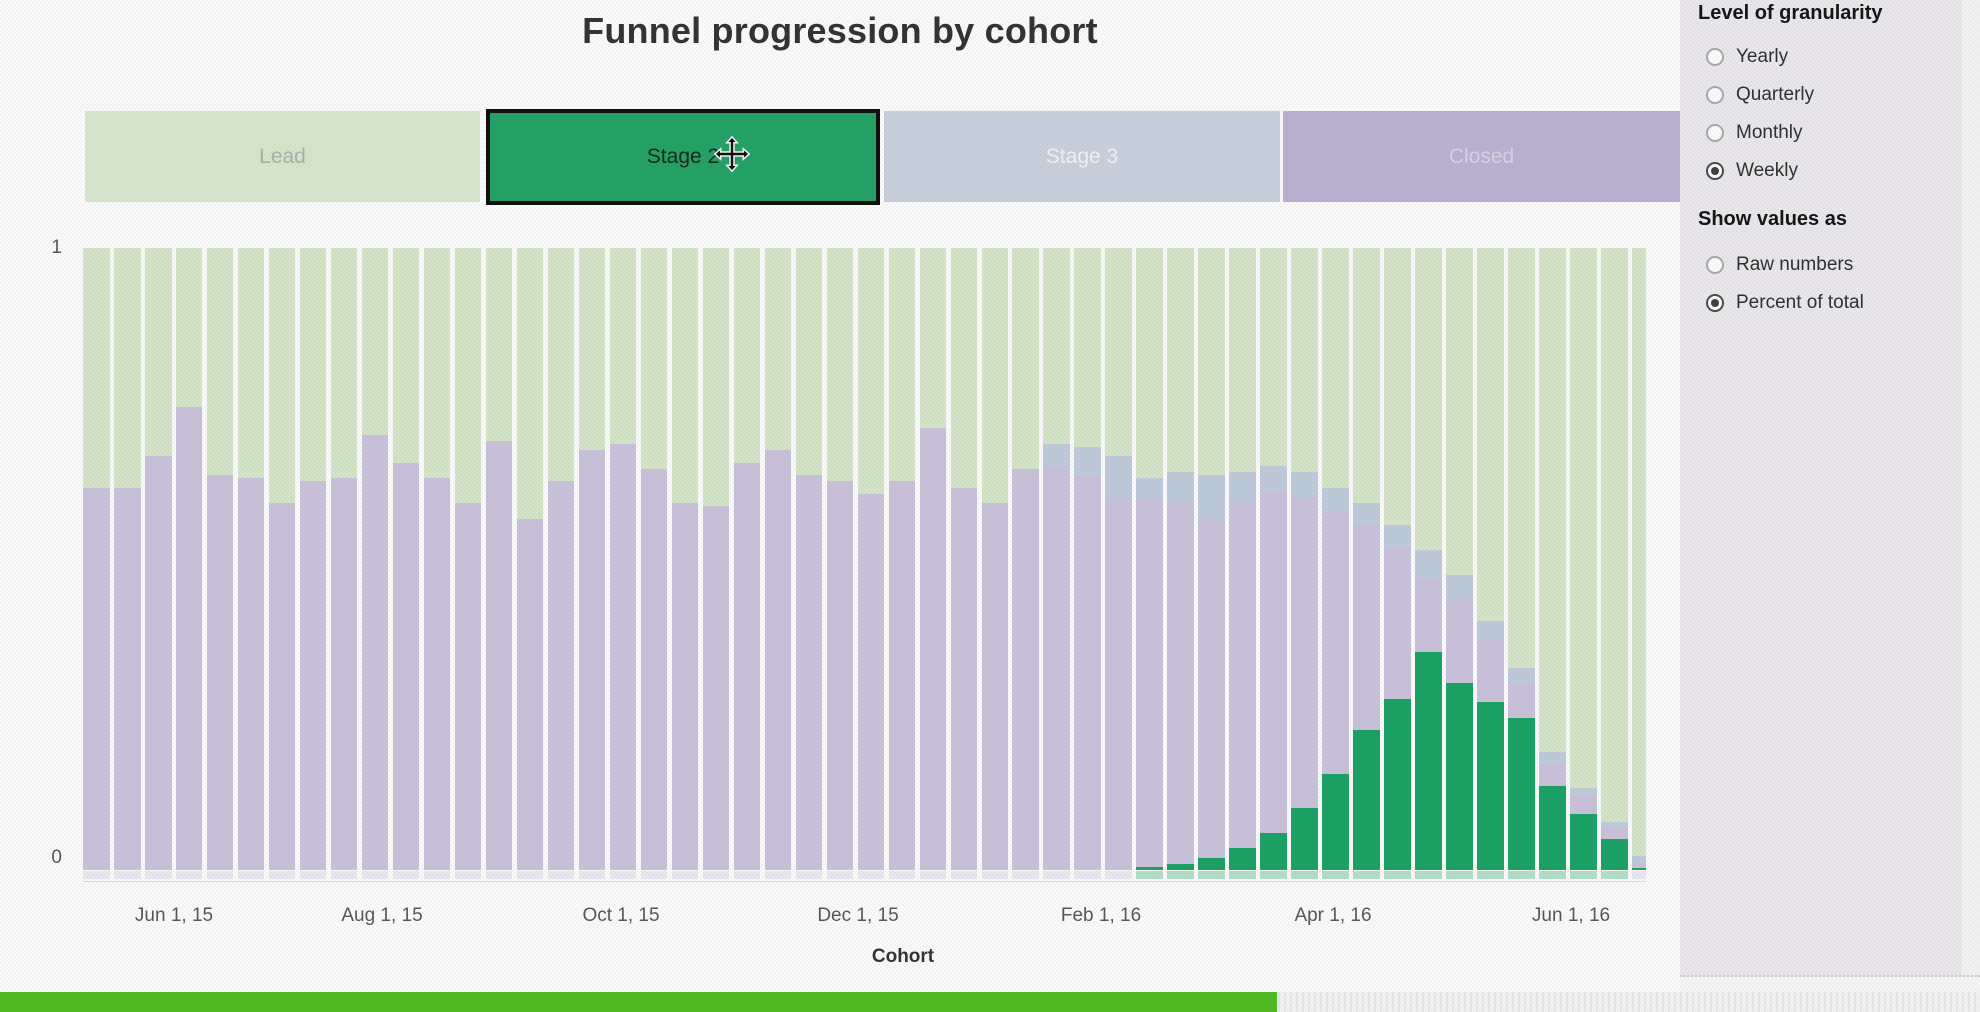 The height and width of the screenshot is (1012, 1980). I want to click on playback-progress-track, so click(990, 1002).